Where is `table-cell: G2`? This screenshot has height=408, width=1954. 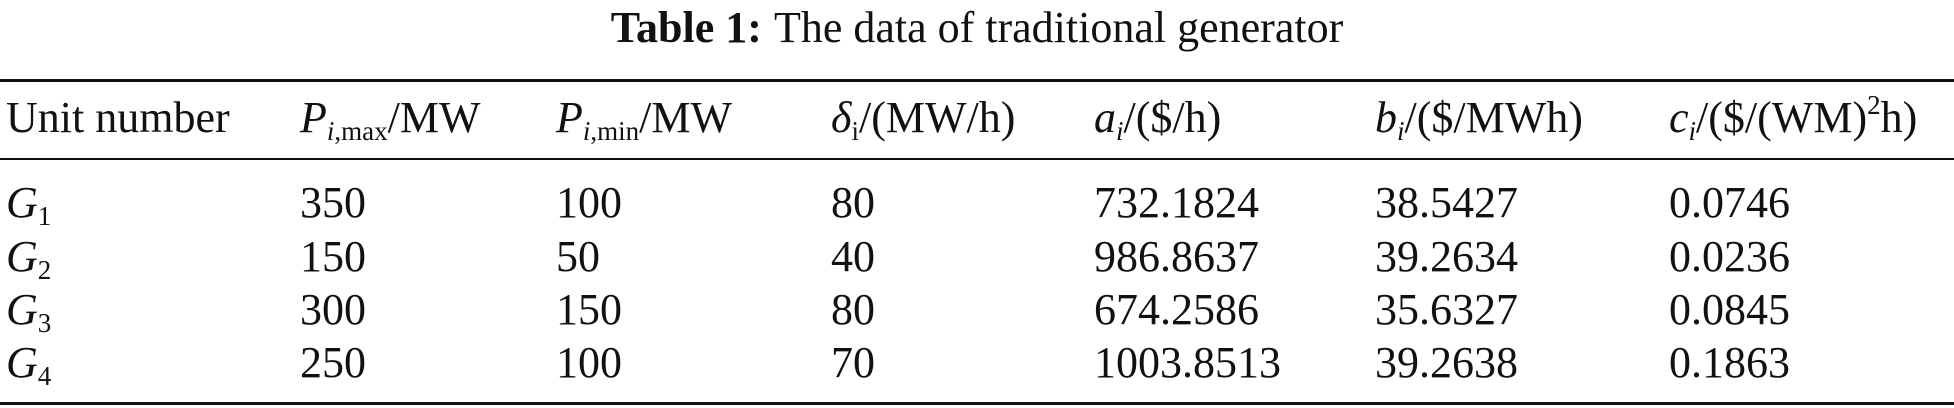 table-cell: G2 is located at coordinates (28, 258).